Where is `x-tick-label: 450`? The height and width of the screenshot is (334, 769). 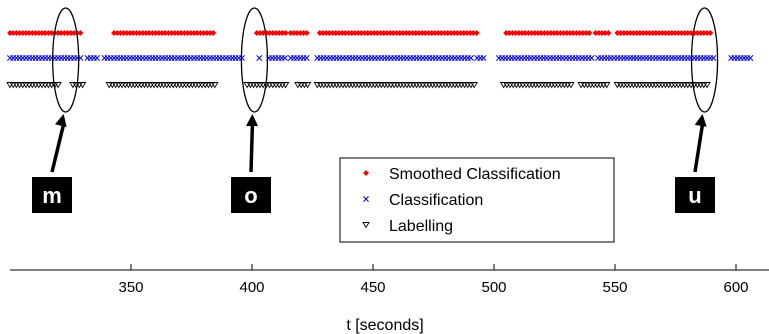
x-tick-label: 450 is located at coordinates (372, 287).